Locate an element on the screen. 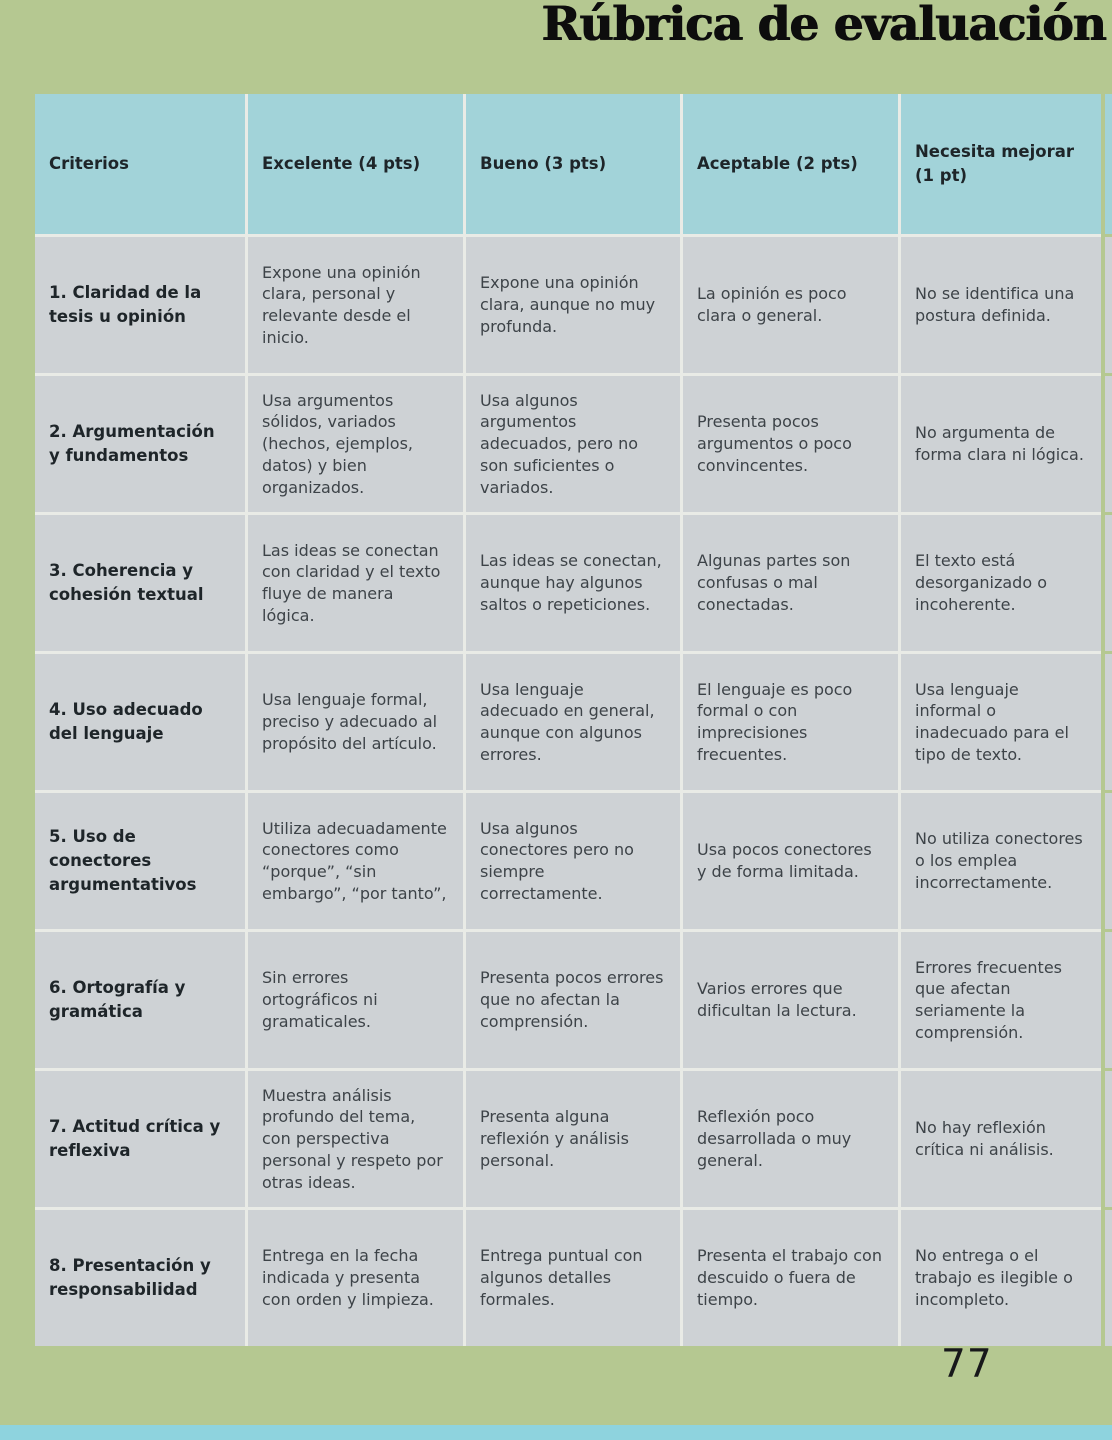 This screenshot has width=1112, height=1440. page-number: 77 is located at coordinates (967, 1364).